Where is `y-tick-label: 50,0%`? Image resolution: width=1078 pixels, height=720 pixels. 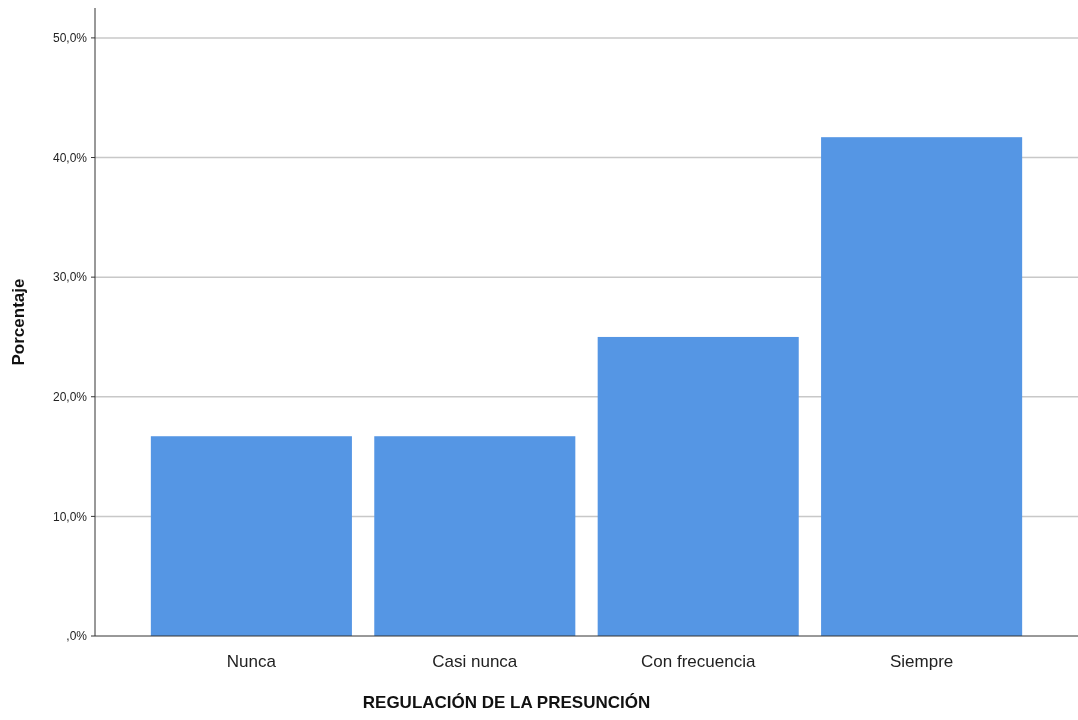
y-tick-label: 50,0% is located at coordinates (70, 38).